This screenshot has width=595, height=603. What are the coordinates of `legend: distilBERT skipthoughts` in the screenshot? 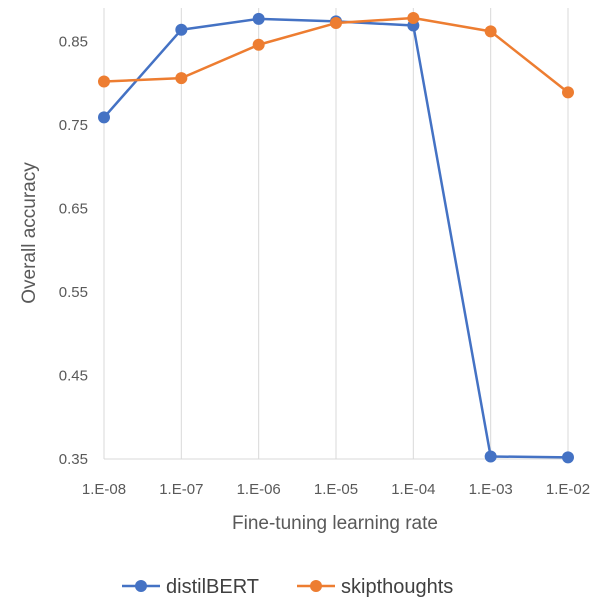 It's located at (287, 587).